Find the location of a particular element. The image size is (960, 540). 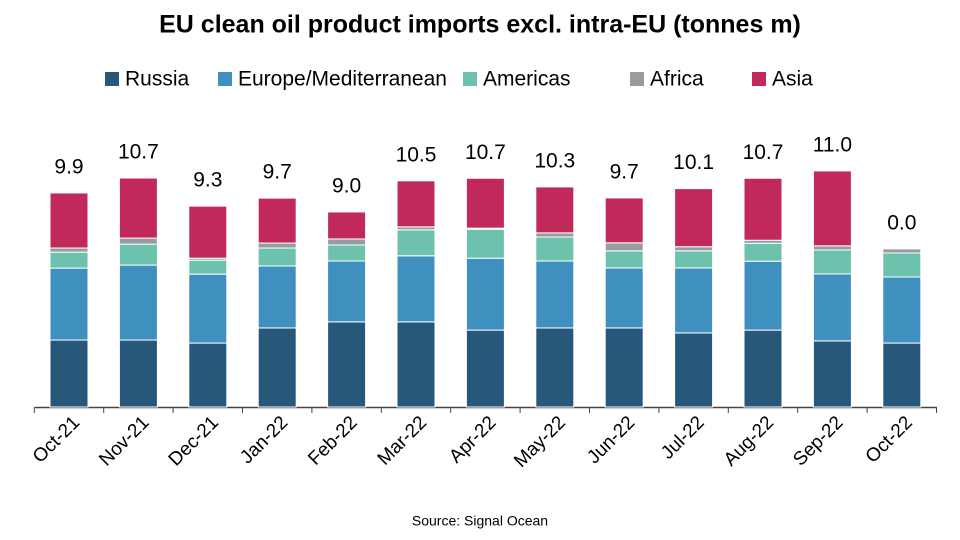

x-tick-label: Nov-21 is located at coordinates (124, 441).